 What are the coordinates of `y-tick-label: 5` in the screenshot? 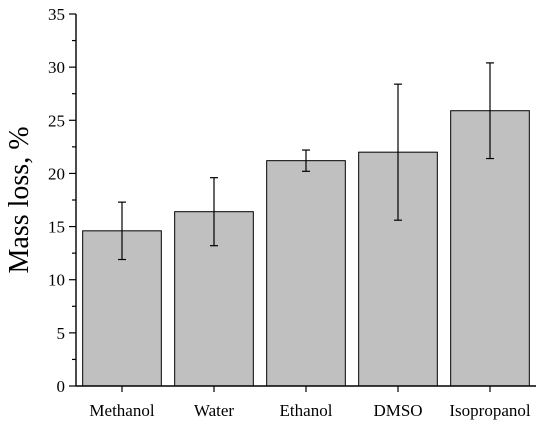 It's located at (61, 333).